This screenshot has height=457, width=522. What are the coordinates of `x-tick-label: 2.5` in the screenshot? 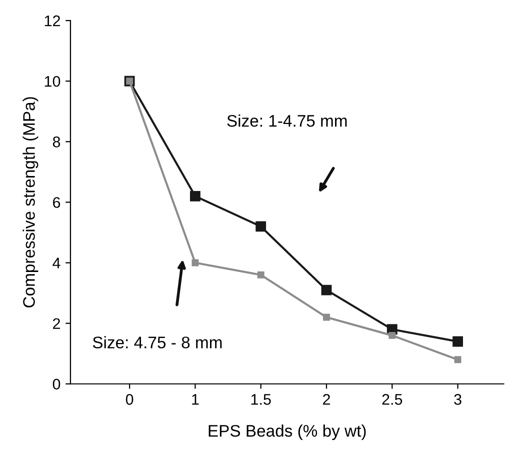 It's located at (392, 399).